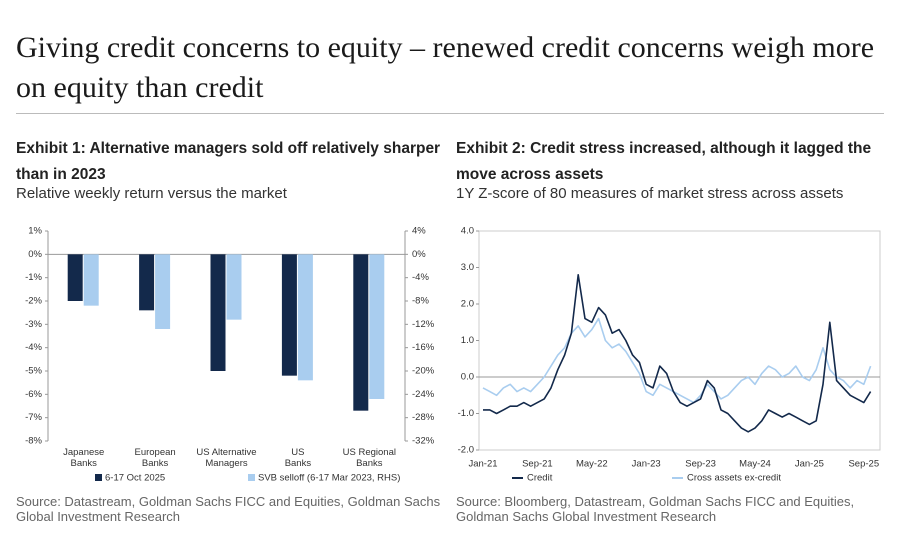 This screenshot has width=900, height=538. I want to click on divider, so click(450, 113).